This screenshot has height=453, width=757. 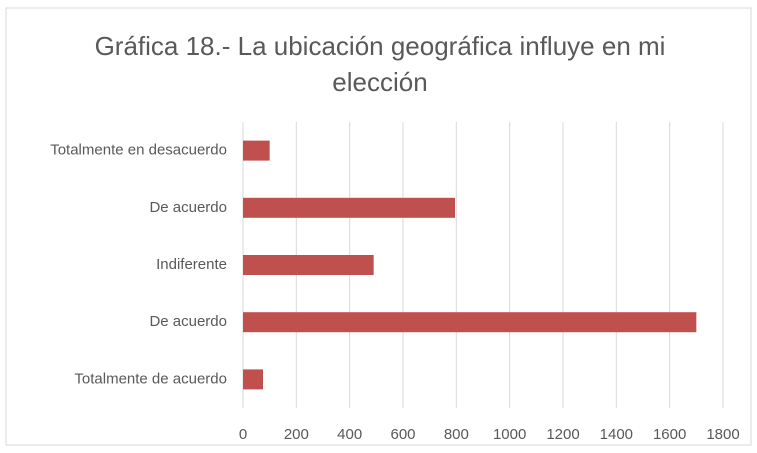 What do you see at coordinates (150, 378) in the screenshot?
I see `y-tick-label: Totalmente de acuerdo` at bounding box center [150, 378].